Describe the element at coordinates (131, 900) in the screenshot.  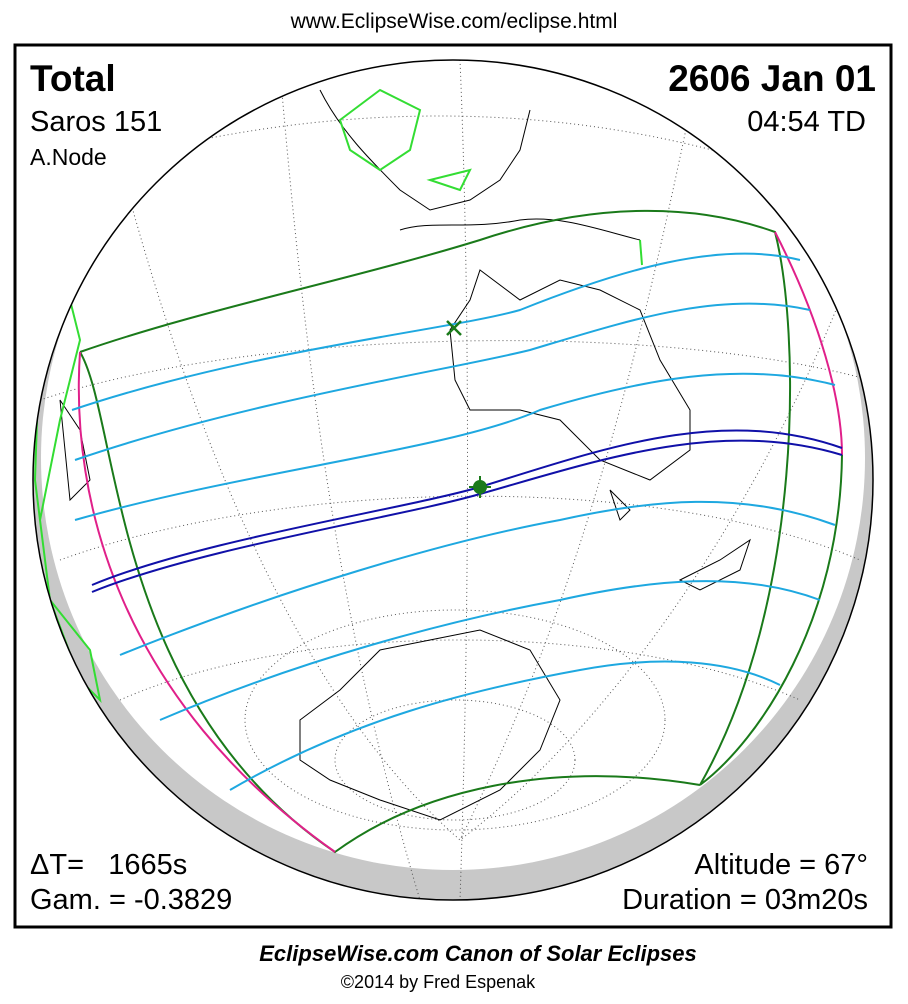
I see `gamma: Gam. = -0.3829` at that location.